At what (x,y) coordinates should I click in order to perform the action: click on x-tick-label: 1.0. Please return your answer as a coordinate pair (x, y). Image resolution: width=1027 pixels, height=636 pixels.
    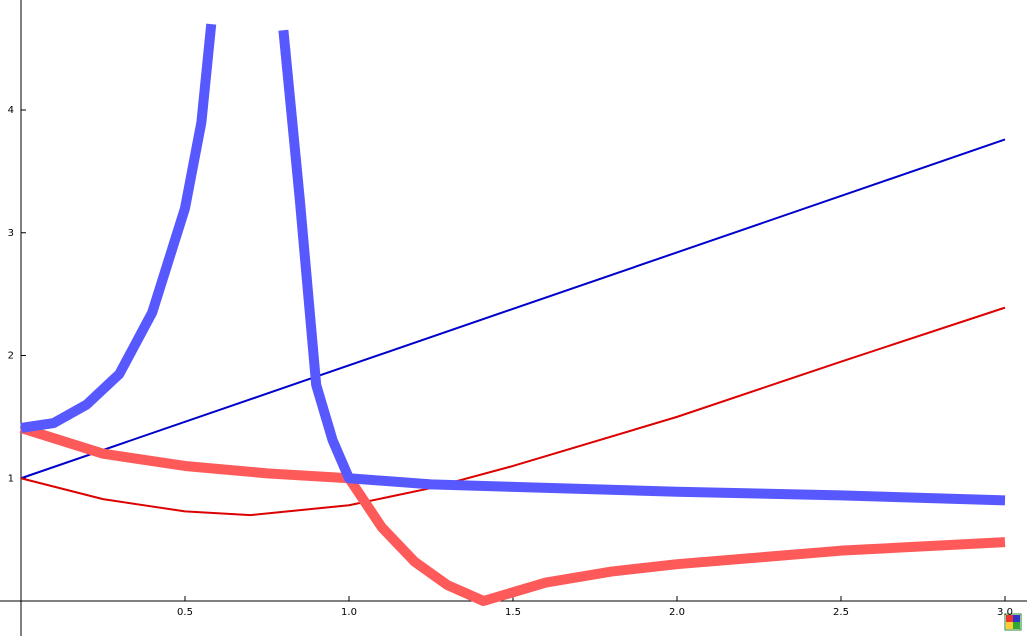
    Looking at the image, I should click on (349, 612).